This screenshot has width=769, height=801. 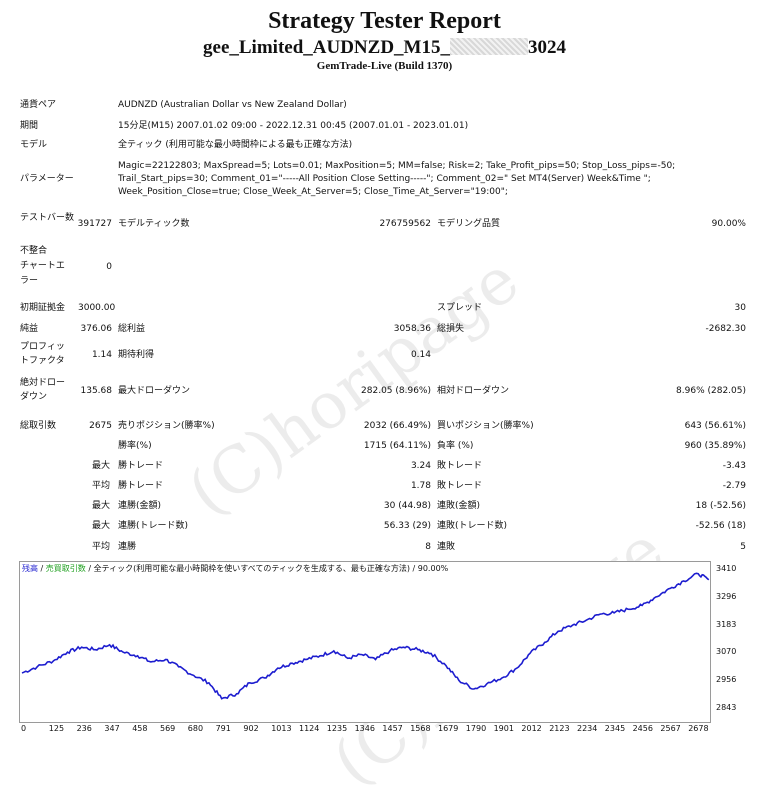 I want to click on consec-win-tr-label: 連勝(トレード数), so click(x=153, y=526).